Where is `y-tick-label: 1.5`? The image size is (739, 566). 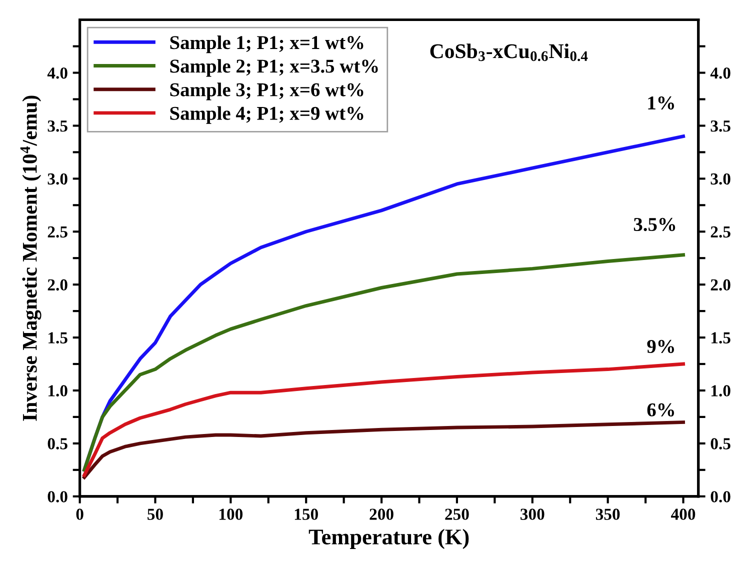 y-tick-label: 1.5 is located at coordinates (58, 338).